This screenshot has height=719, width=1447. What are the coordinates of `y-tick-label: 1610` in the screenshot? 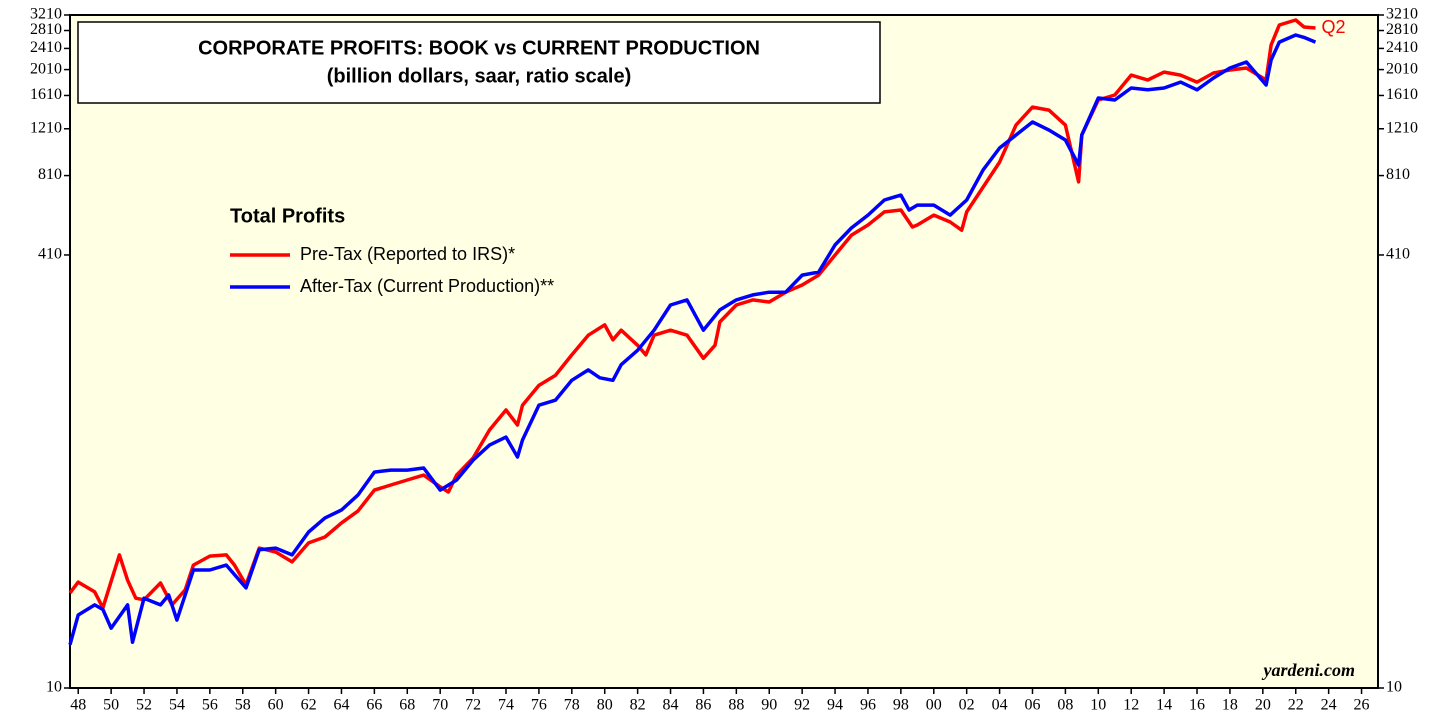 It's located at (46, 94).